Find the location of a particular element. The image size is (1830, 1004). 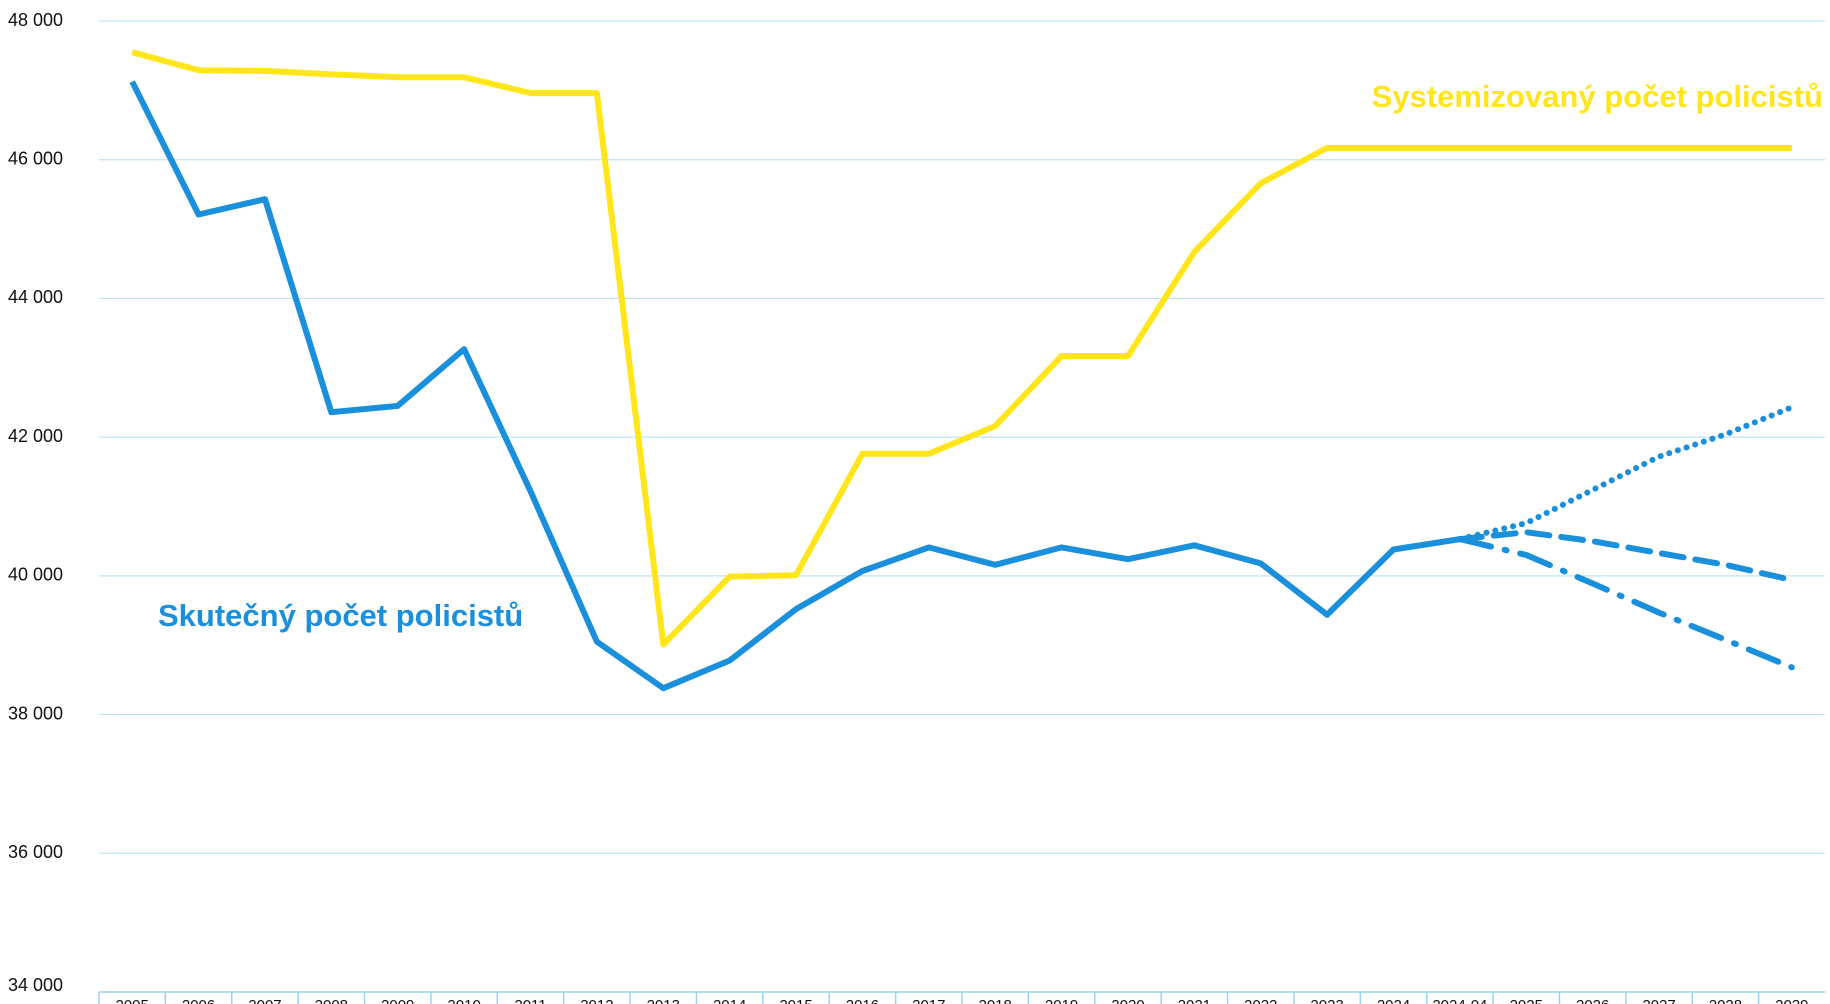

x-tick-label: 2025 is located at coordinates (1526, 1000).